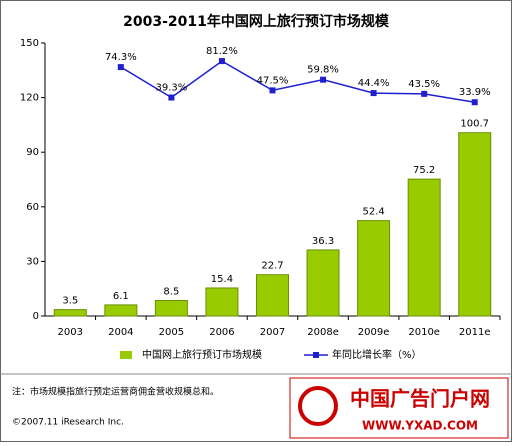 The height and width of the screenshot is (446, 512). Describe the element at coordinates (272, 332) in the screenshot. I see `x-tick-label: 2007` at that location.